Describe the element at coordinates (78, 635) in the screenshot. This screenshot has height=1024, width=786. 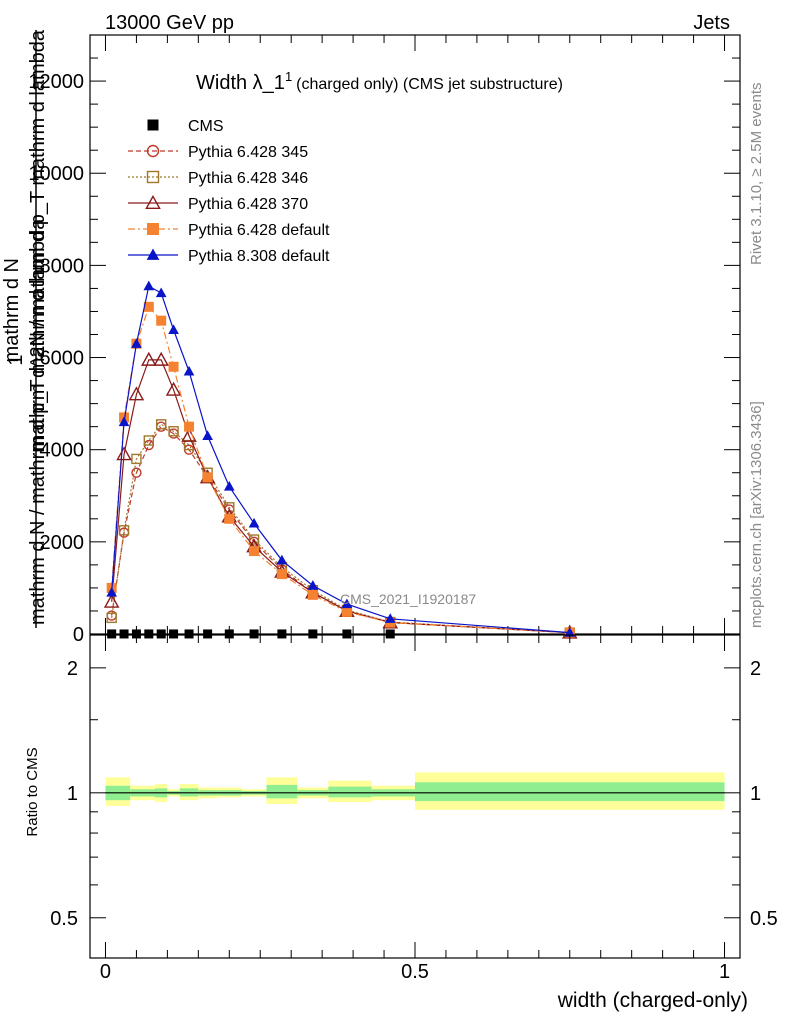
I see `y-tick-label: 0` at that location.